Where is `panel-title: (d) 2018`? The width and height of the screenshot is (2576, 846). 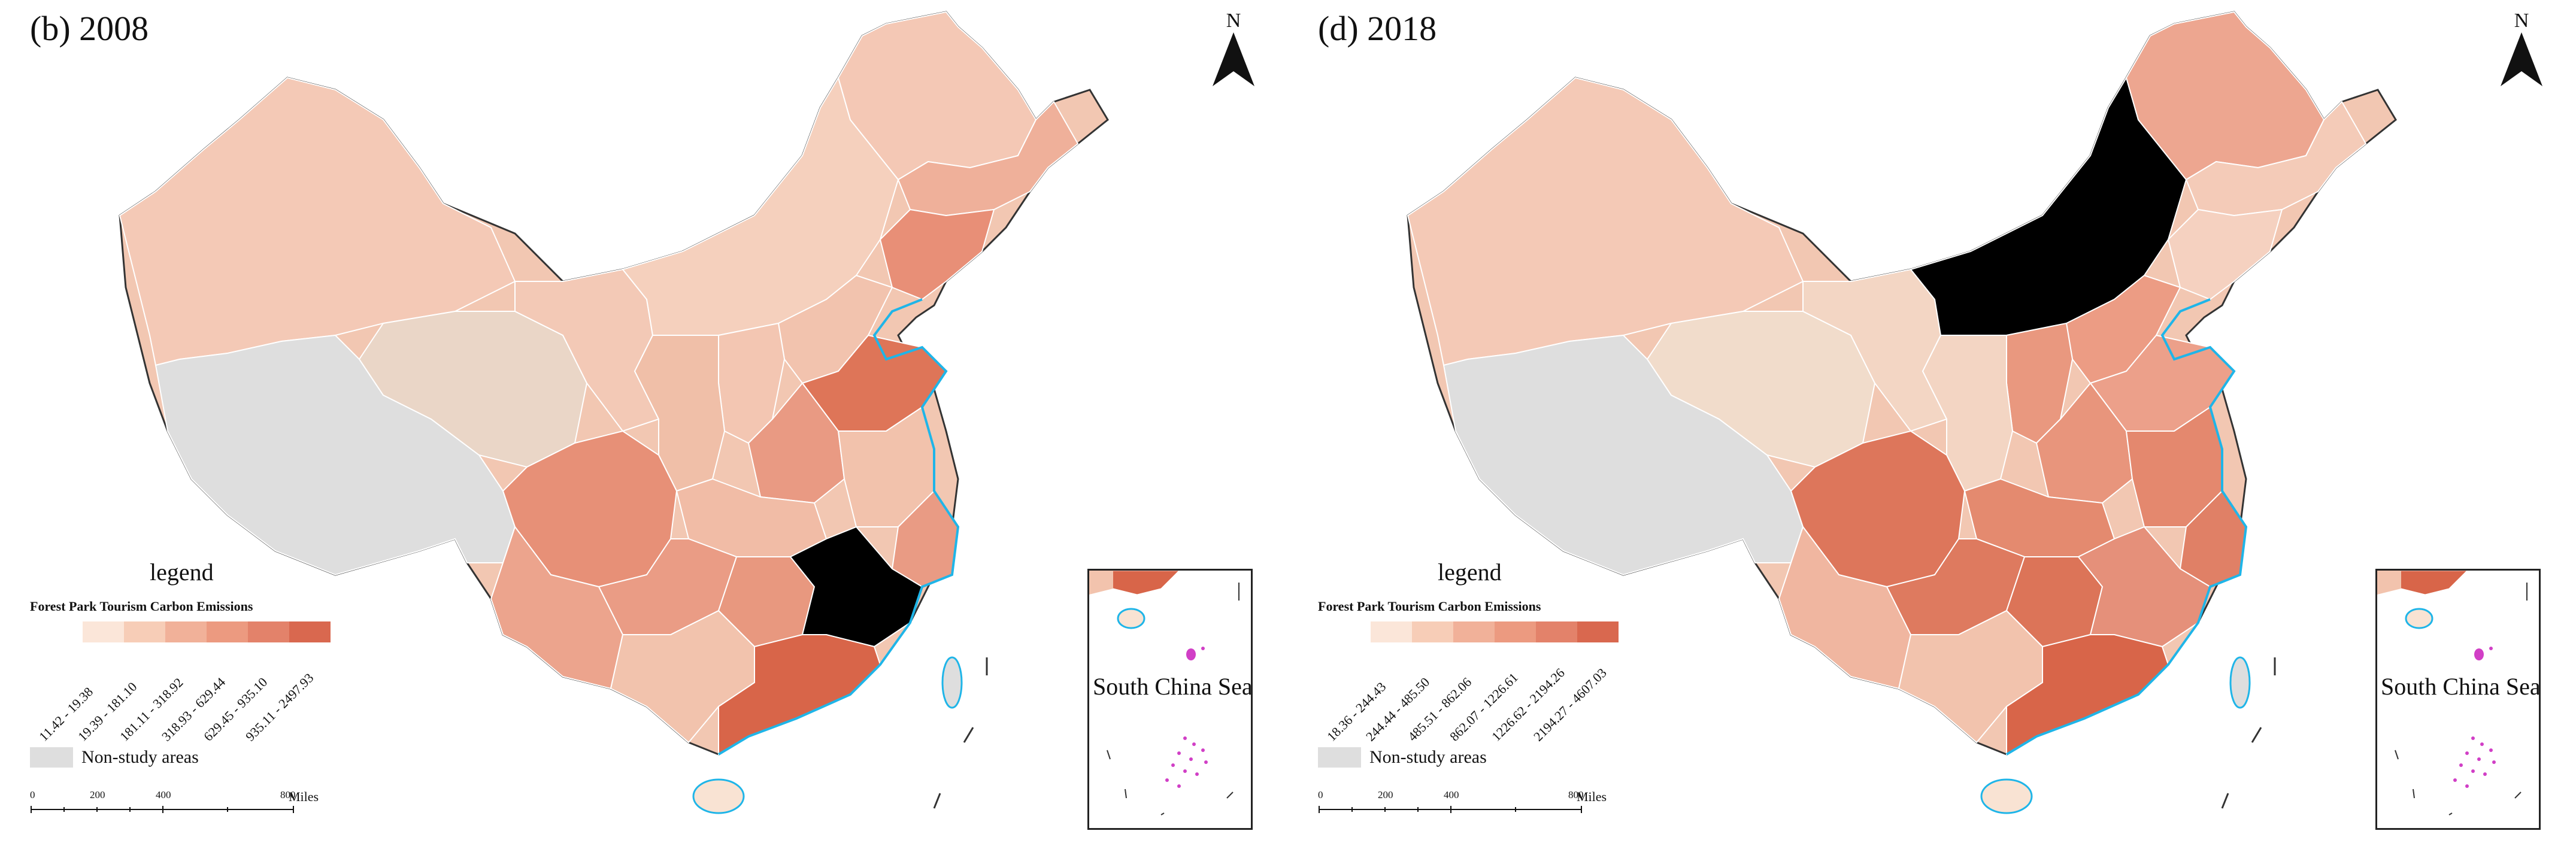 panel-title: (d) 2018 is located at coordinates (1377, 28).